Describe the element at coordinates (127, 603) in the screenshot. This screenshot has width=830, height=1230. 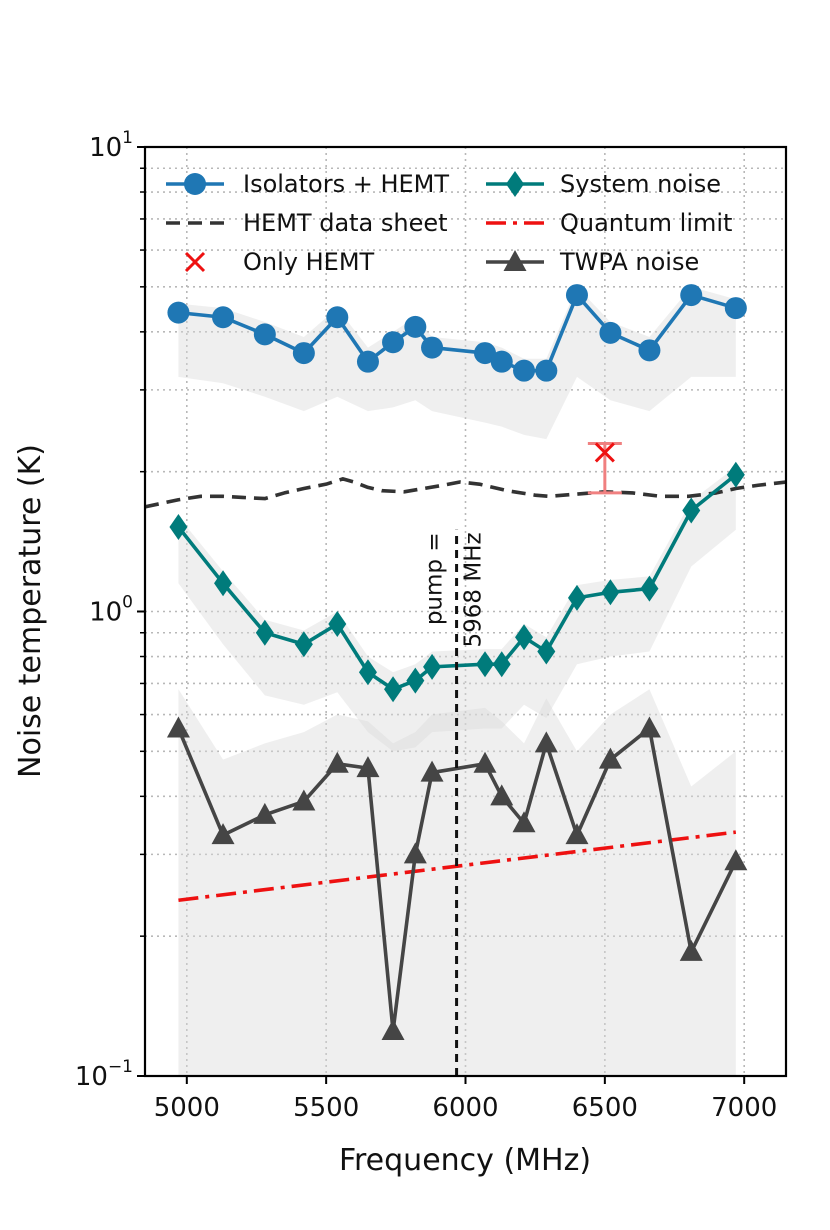
I see `y-tick-exponent: 0` at that location.